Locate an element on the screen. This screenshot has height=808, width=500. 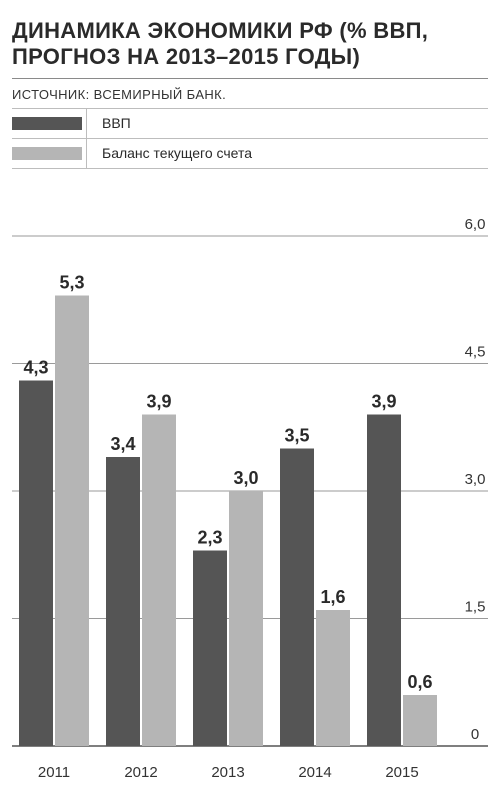
y-tick-label: 0 is located at coordinates (475, 734).